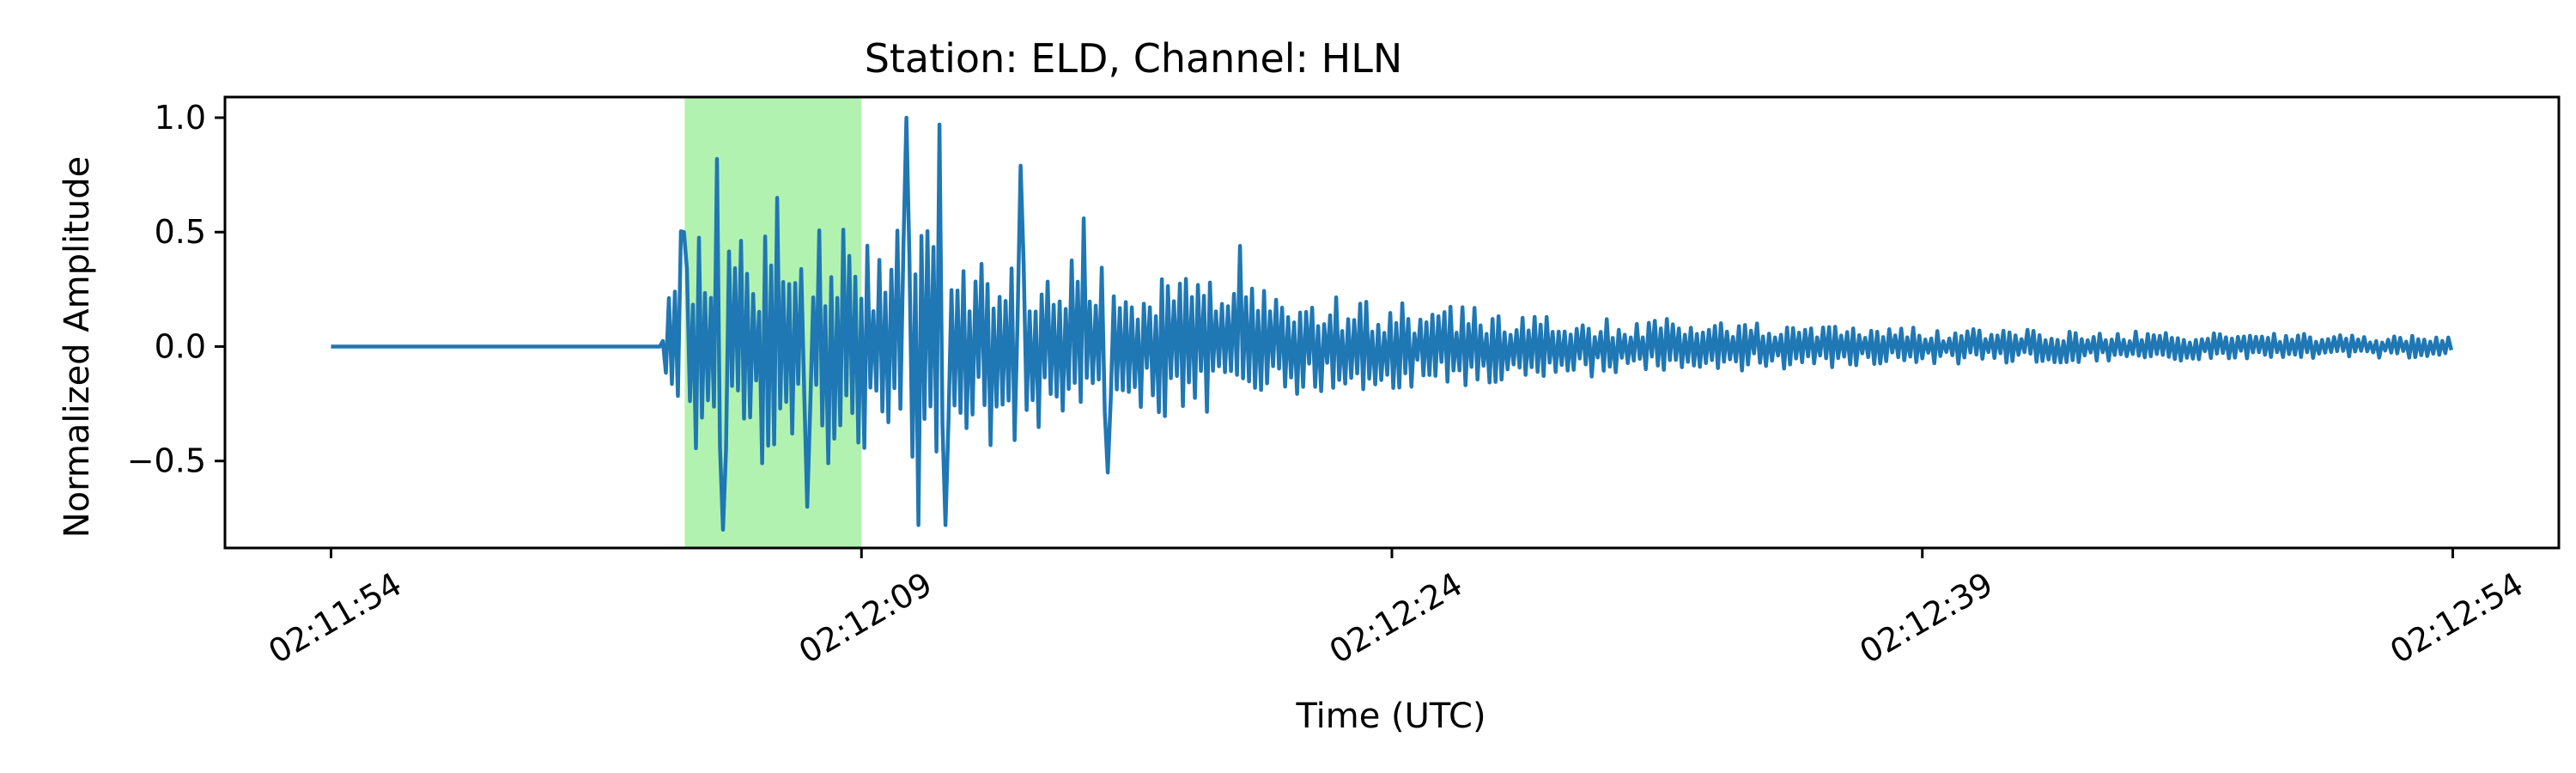  What do you see at coordinates (2457, 618) in the screenshot?
I see `x-tick-label: 02:12:54` at bounding box center [2457, 618].